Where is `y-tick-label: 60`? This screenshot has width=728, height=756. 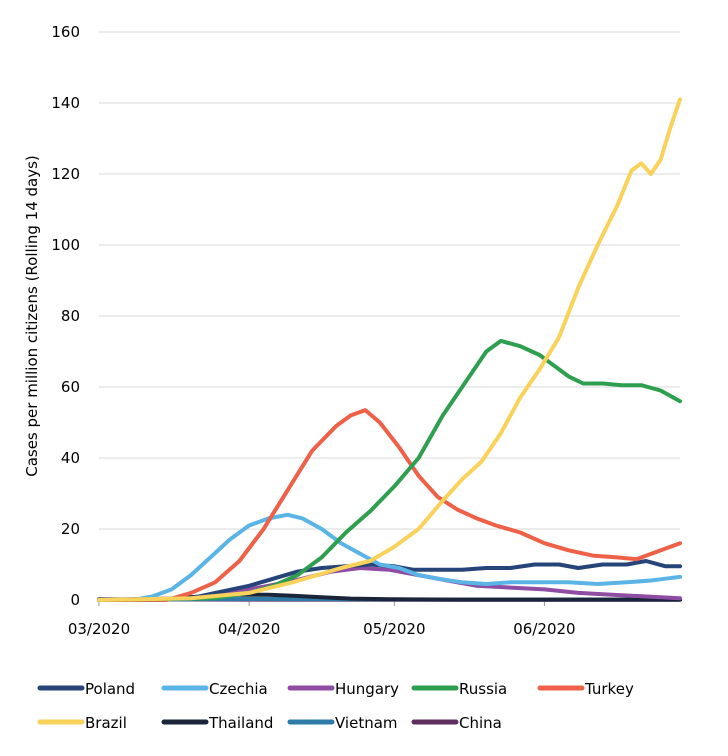 y-tick-label: 60 is located at coordinates (70, 387).